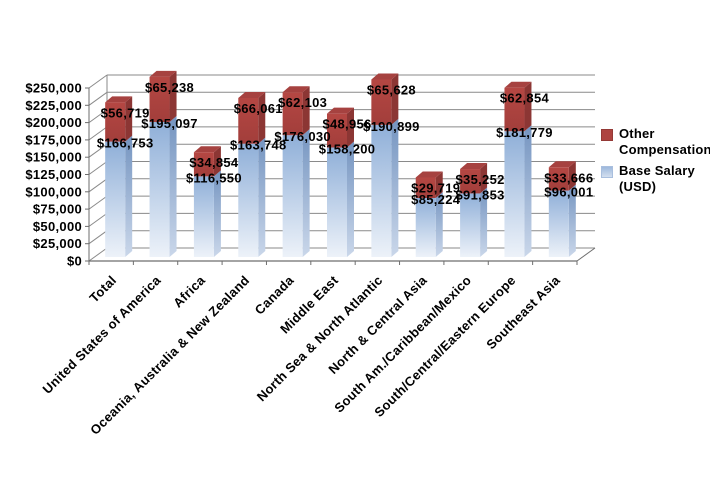  I want to click on value-label-other: $62,854, so click(525, 98).